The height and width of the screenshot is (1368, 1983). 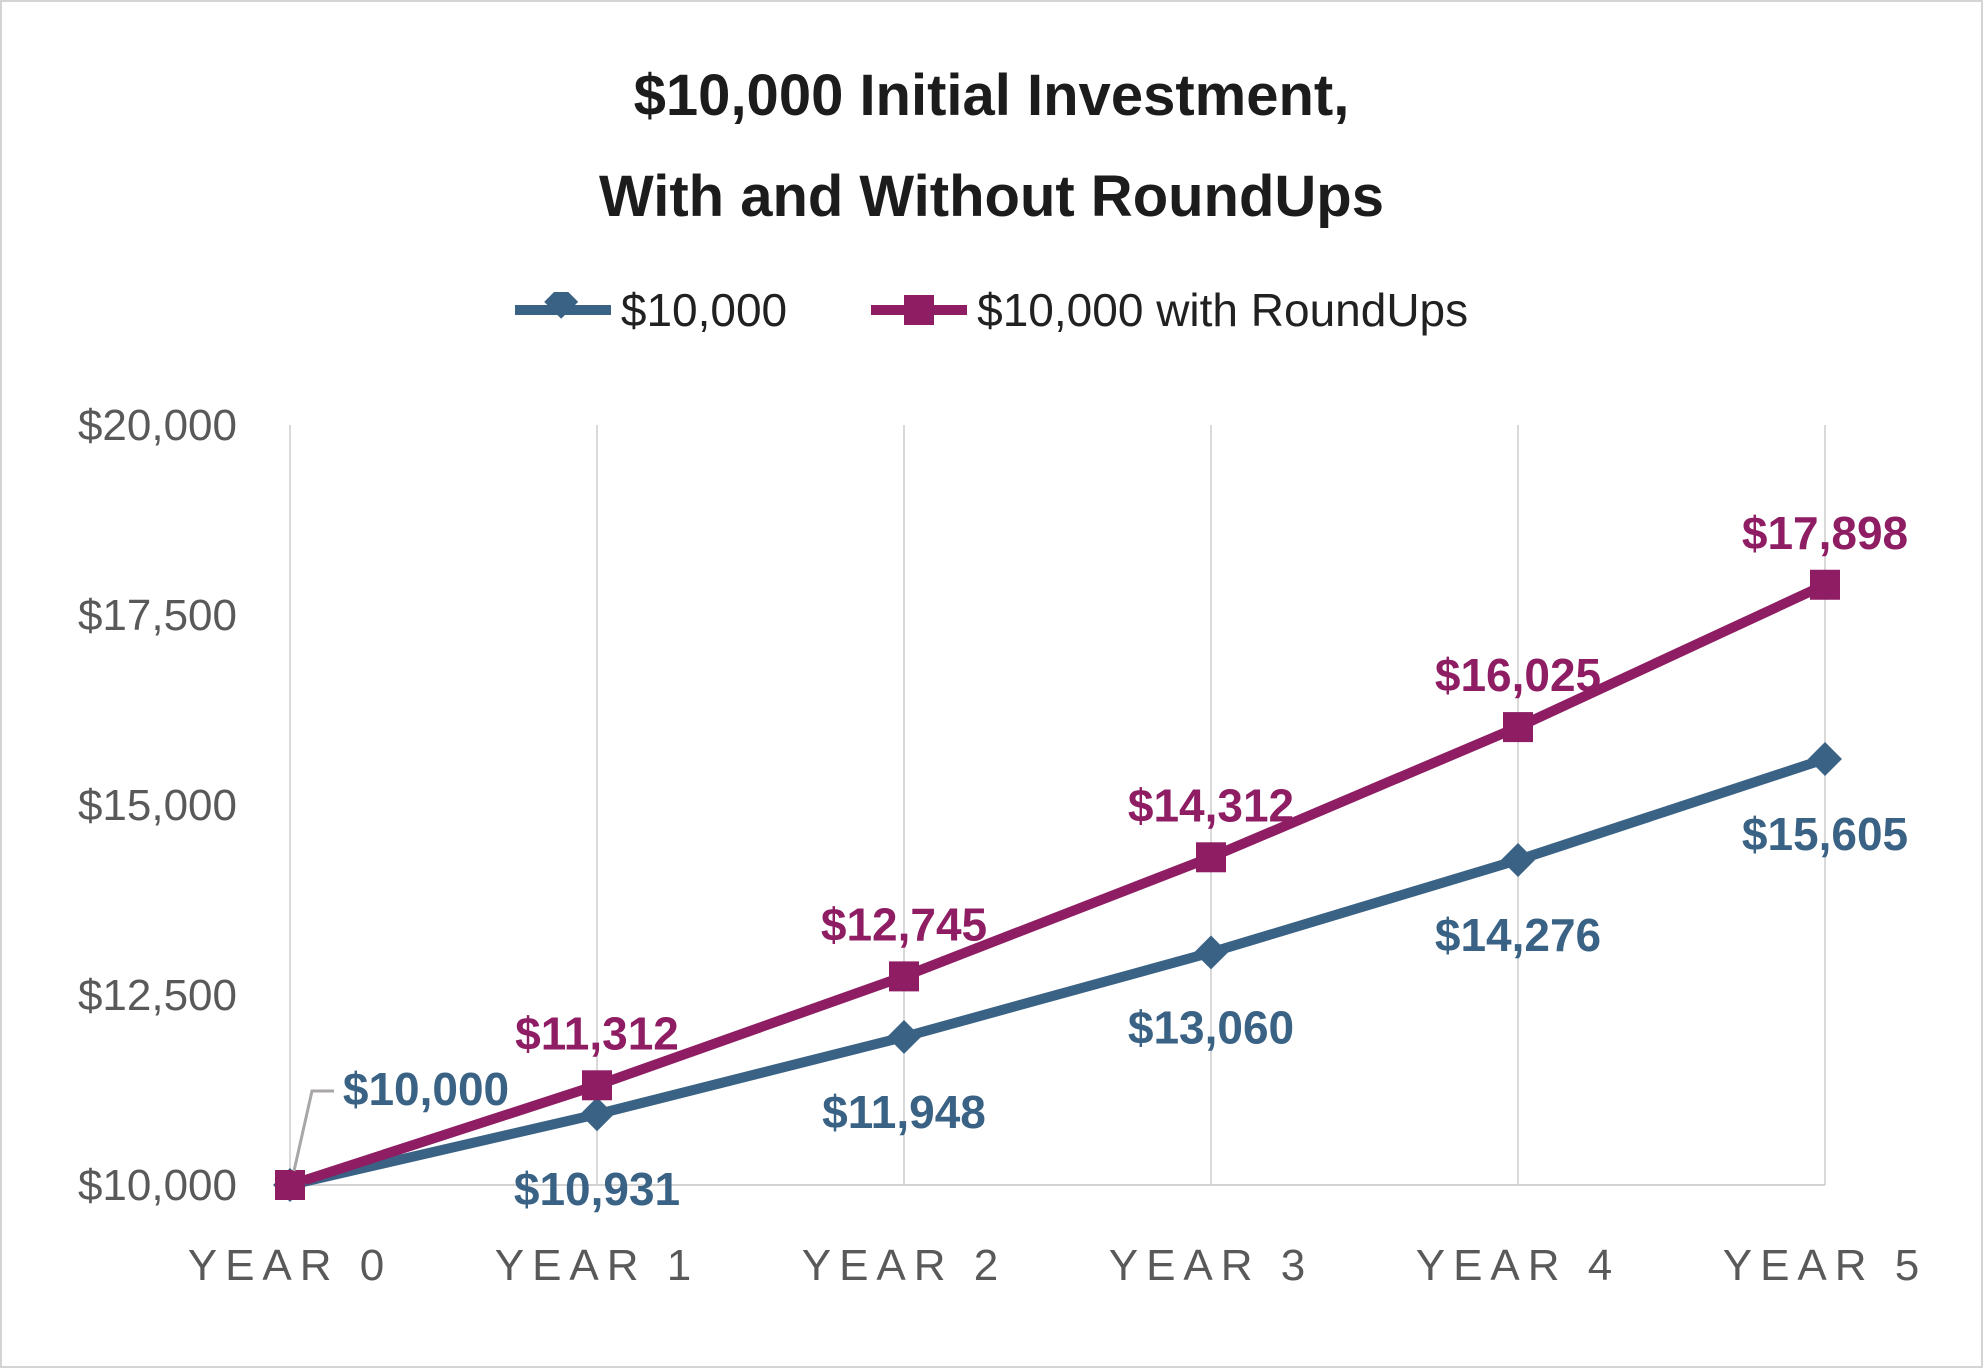 What do you see at coordinates (157, 995) in the screenshot?
I see `y-axis-tick-label: $12,500` at bounding box center [157, 995].